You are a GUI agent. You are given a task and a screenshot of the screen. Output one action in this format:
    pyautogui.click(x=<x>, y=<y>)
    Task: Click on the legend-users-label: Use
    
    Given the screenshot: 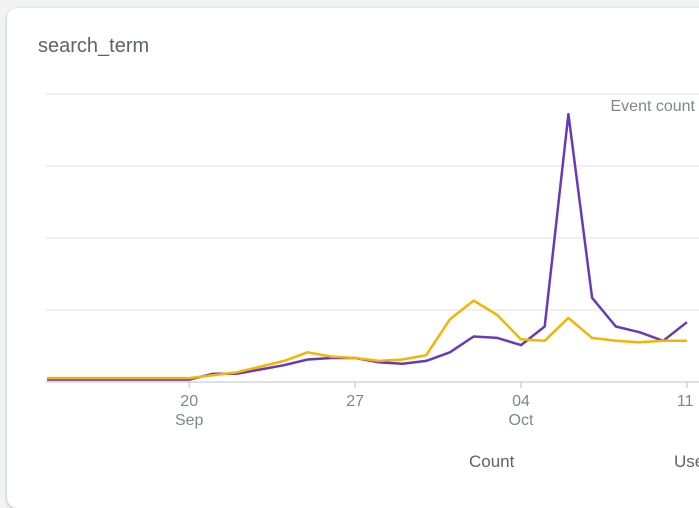 What is the action you would take?
    pyautogui.click(x=686, y=461)
    